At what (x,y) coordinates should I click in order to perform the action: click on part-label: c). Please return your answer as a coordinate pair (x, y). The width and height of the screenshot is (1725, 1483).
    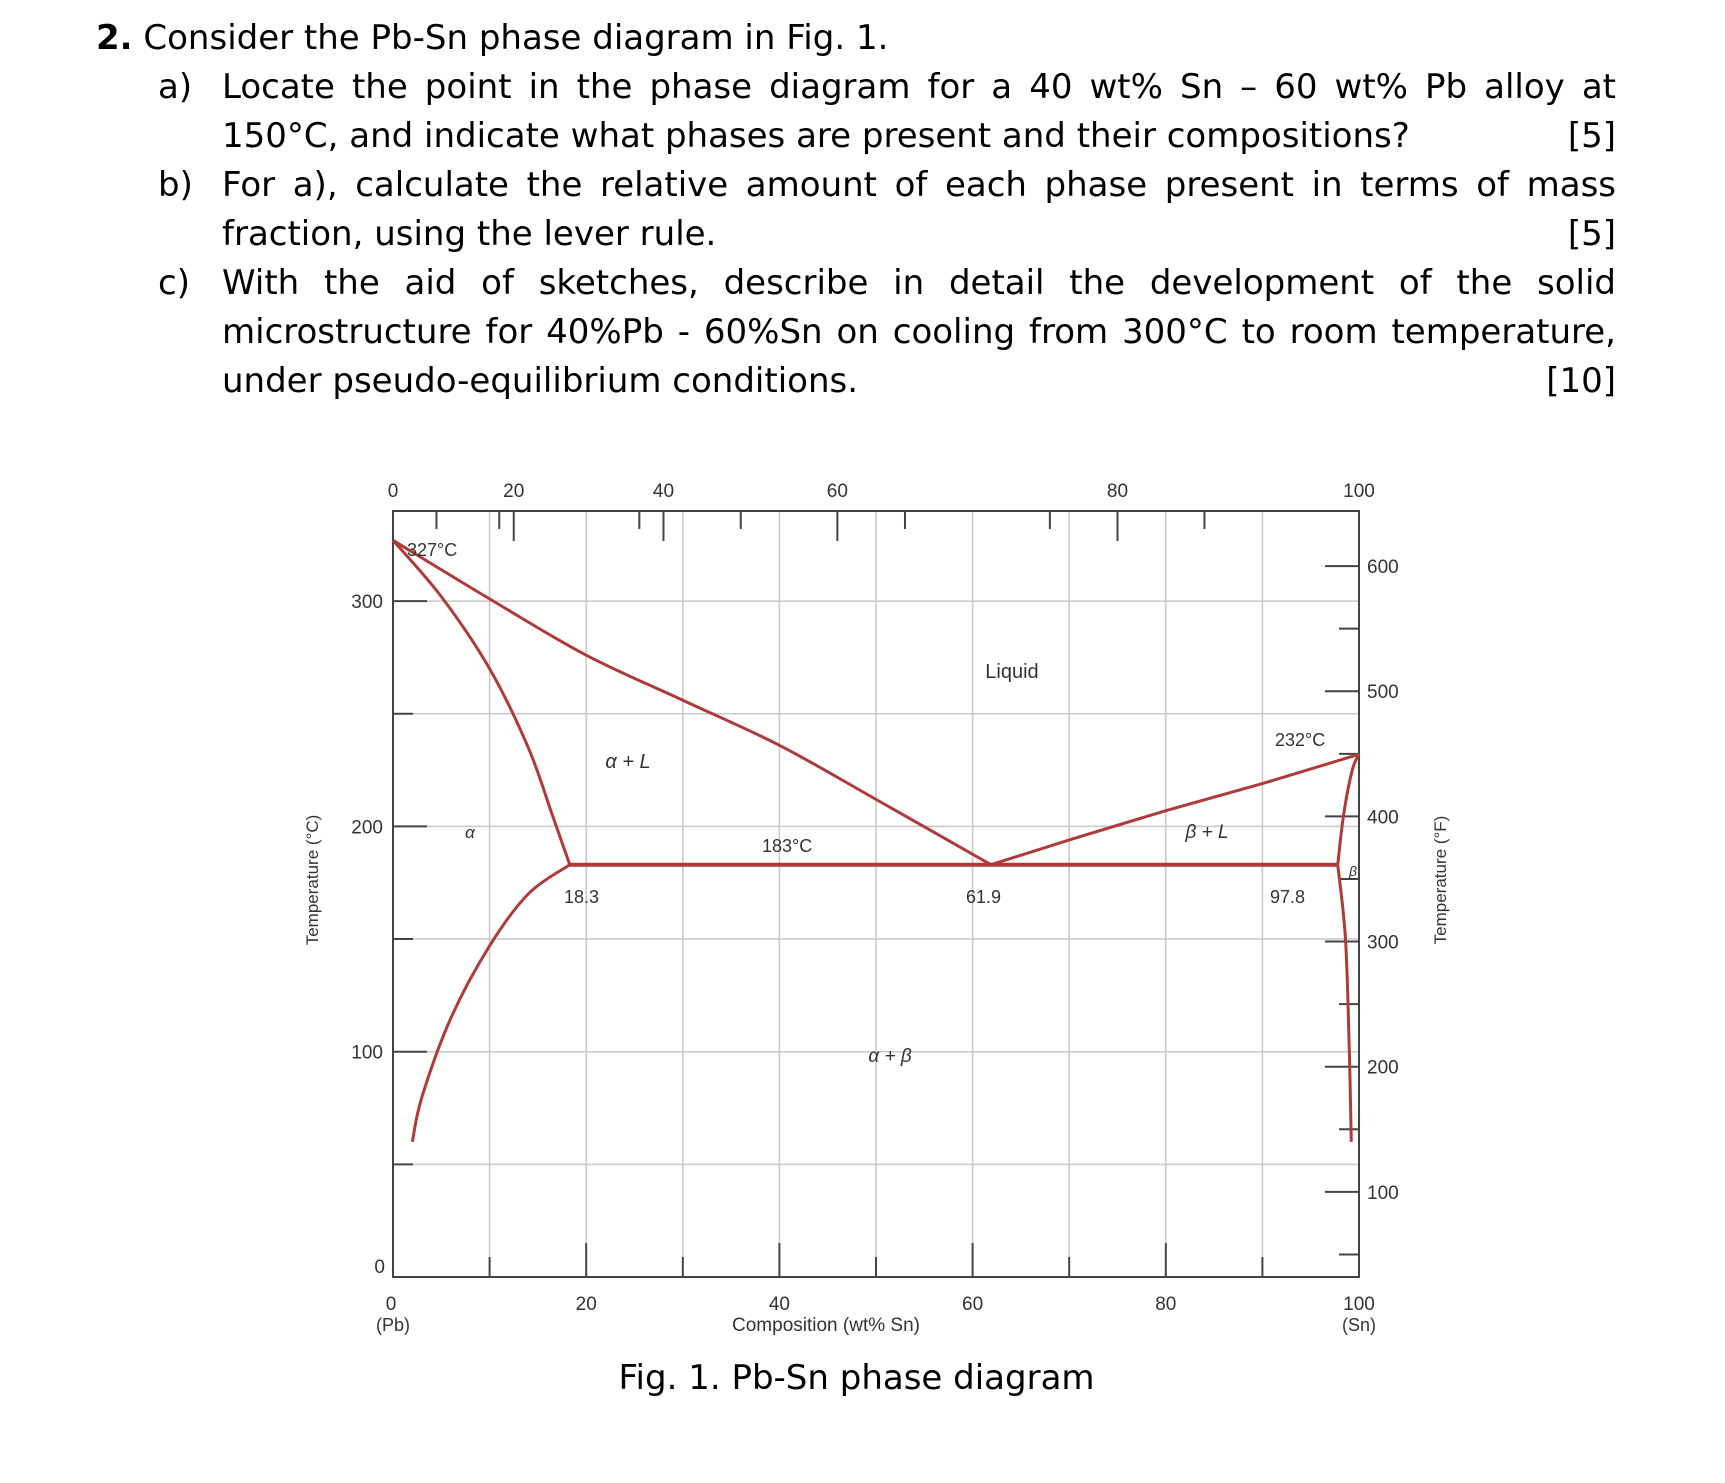
    Looking at the image, I should click on (174, 283).